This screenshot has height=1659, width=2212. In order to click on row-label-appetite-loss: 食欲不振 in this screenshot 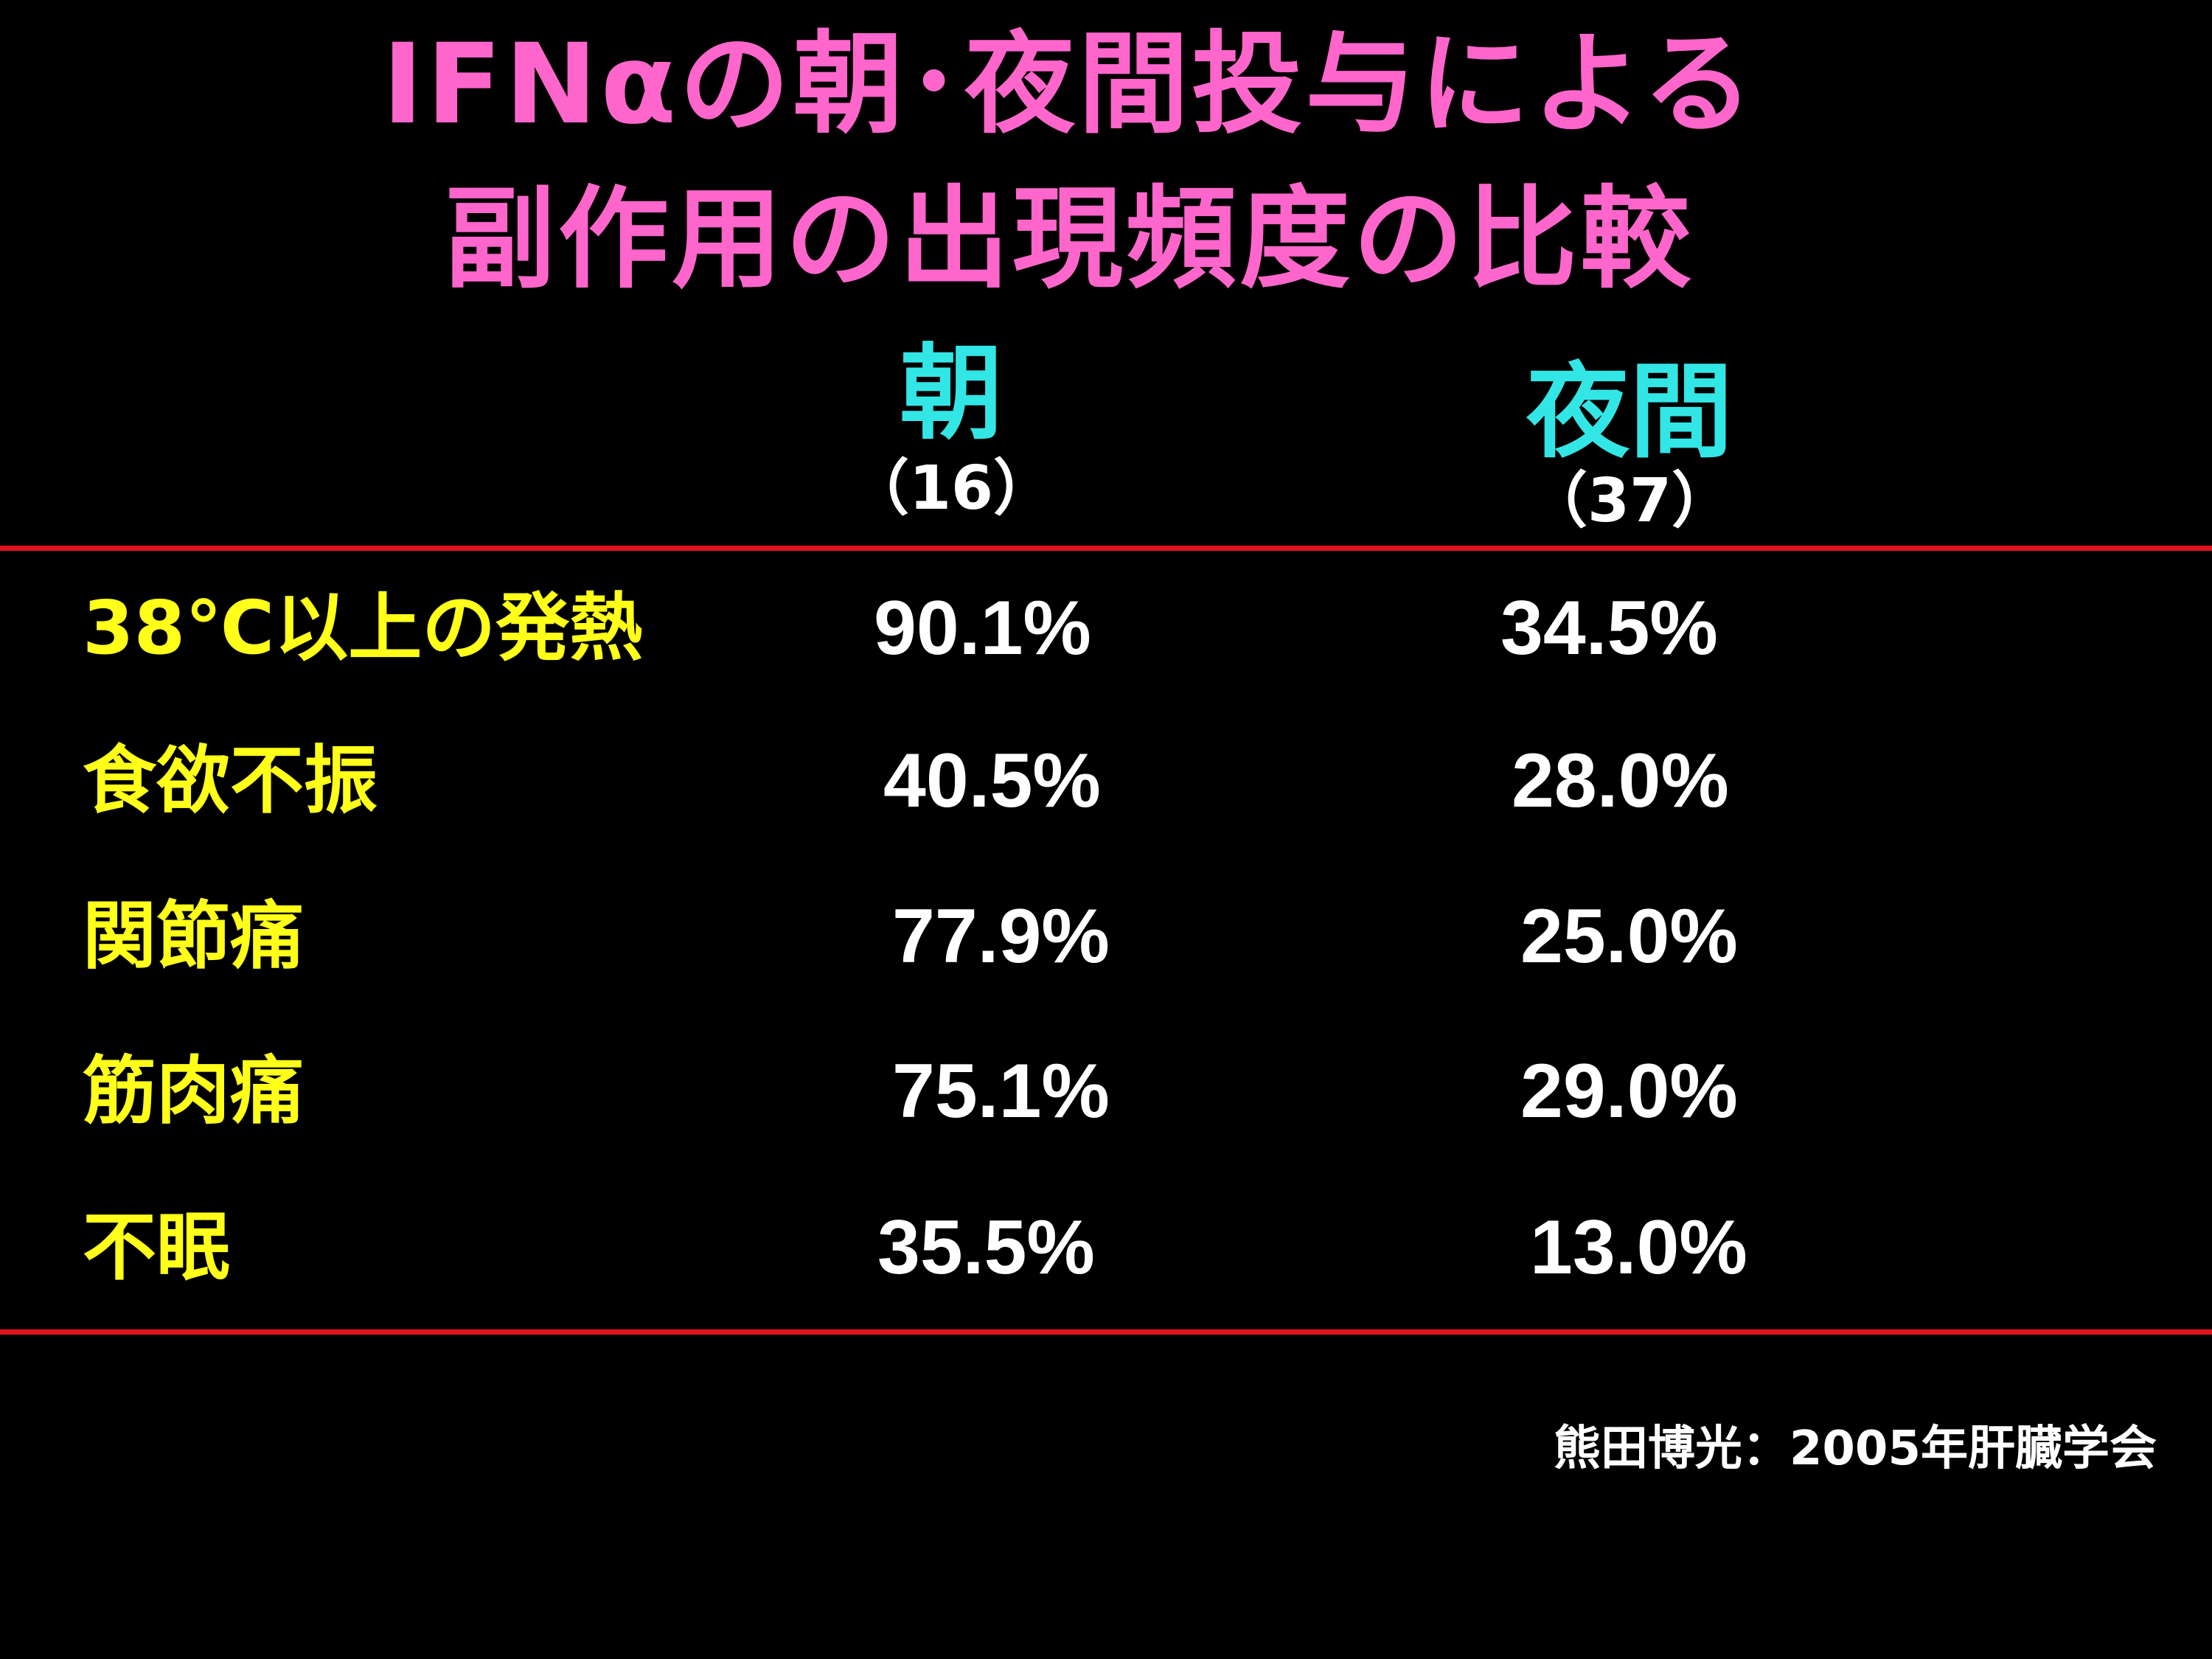, I will do `click(230, 780)`.